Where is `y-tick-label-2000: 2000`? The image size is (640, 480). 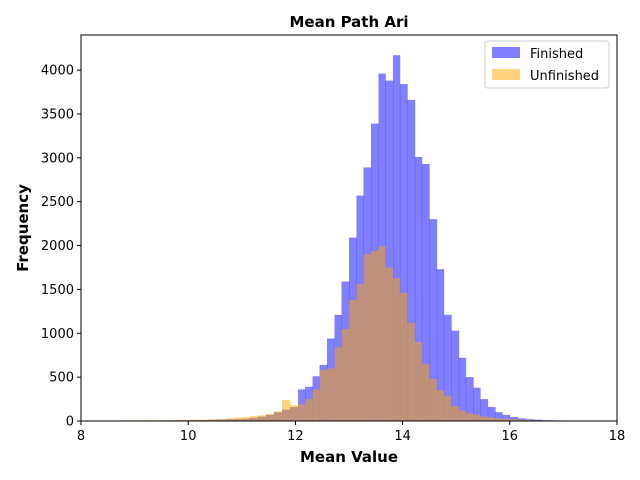 y-tick-label-2000: 2000 is located at coordinates (57, 246).